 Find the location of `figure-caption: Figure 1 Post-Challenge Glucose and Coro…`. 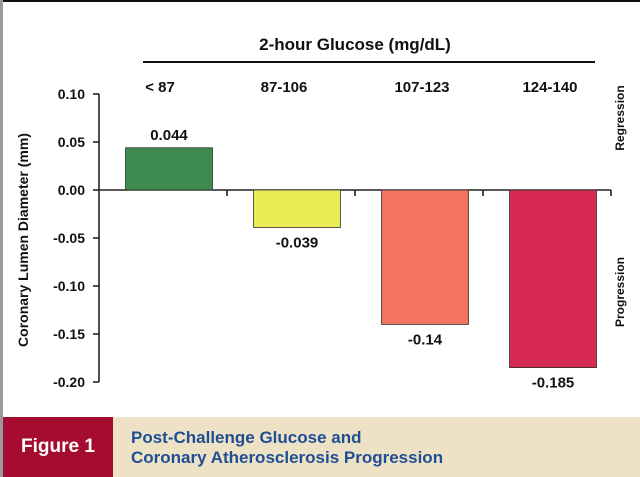

figure-caption: Figure 1 Post-Challenge Glucose and Coro… is located at coordinates (321, 447).